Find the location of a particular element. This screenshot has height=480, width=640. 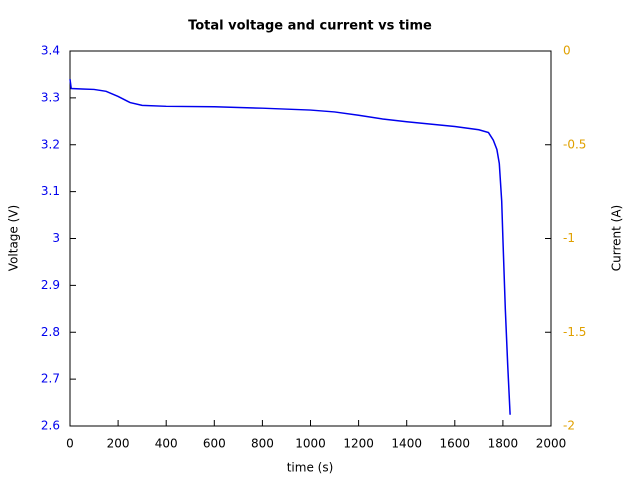

y-tick-label: 2.6 is located at coordinates (50, 426).